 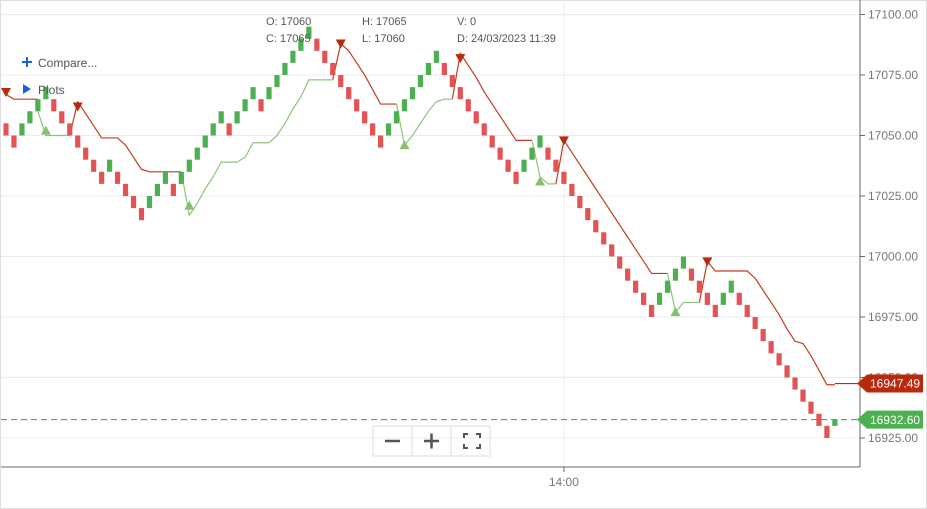 I want to click on y-tick-label: 16975.00, so click(x=893, y=317).